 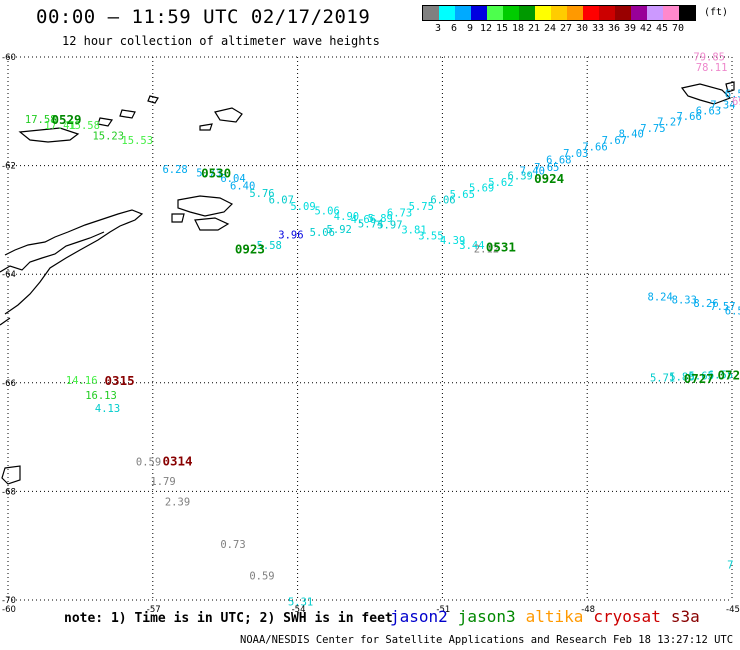 I want to click on dundee-island, so click(x=178, y=218).